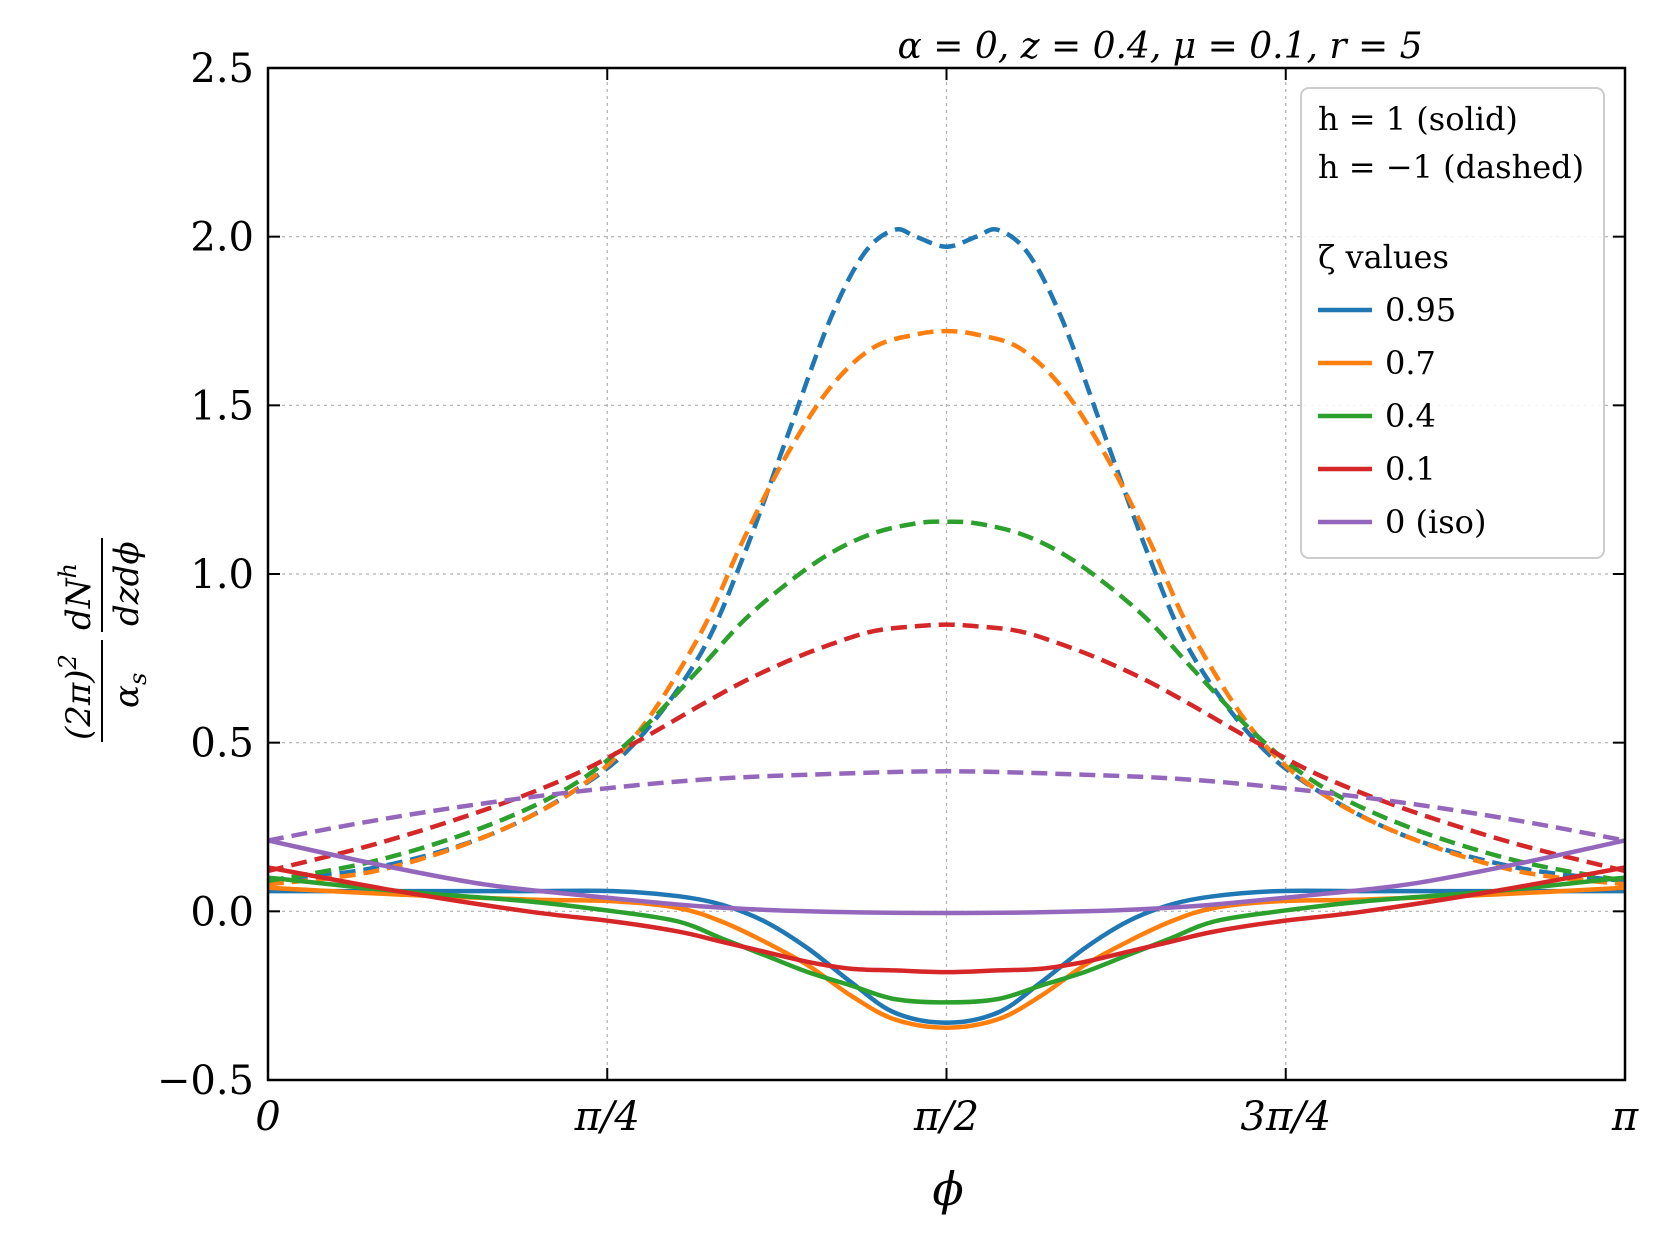  Describe the element at coordinates (607, 1117) in the screenshot. I see `x-tick-label: π/4` at that location.